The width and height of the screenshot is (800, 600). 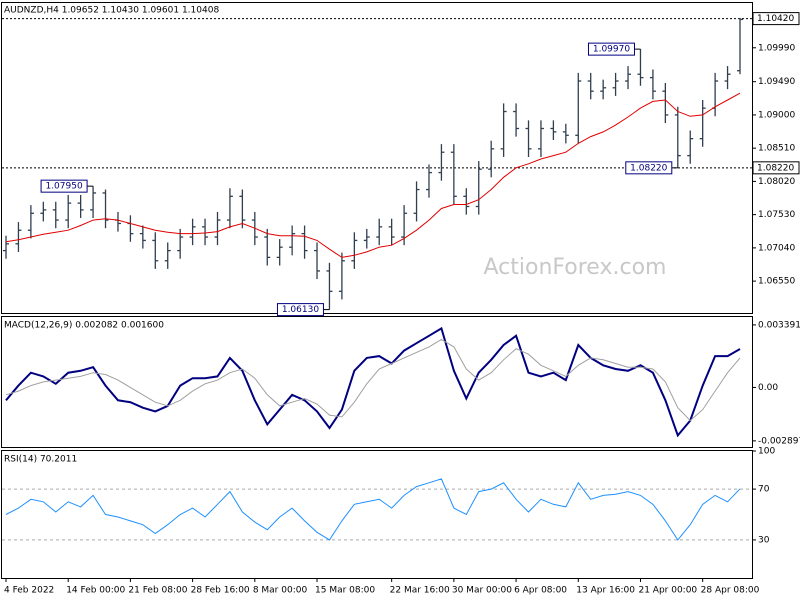 I want to click on y-tick-label: 1.09990, so click(x=776, y=48).